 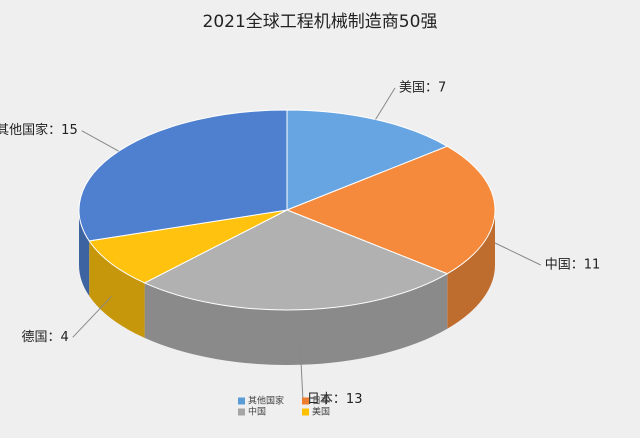 I want to click on chart-title: 2021全球工程机械制造商50强, so click(x=320, y=22).